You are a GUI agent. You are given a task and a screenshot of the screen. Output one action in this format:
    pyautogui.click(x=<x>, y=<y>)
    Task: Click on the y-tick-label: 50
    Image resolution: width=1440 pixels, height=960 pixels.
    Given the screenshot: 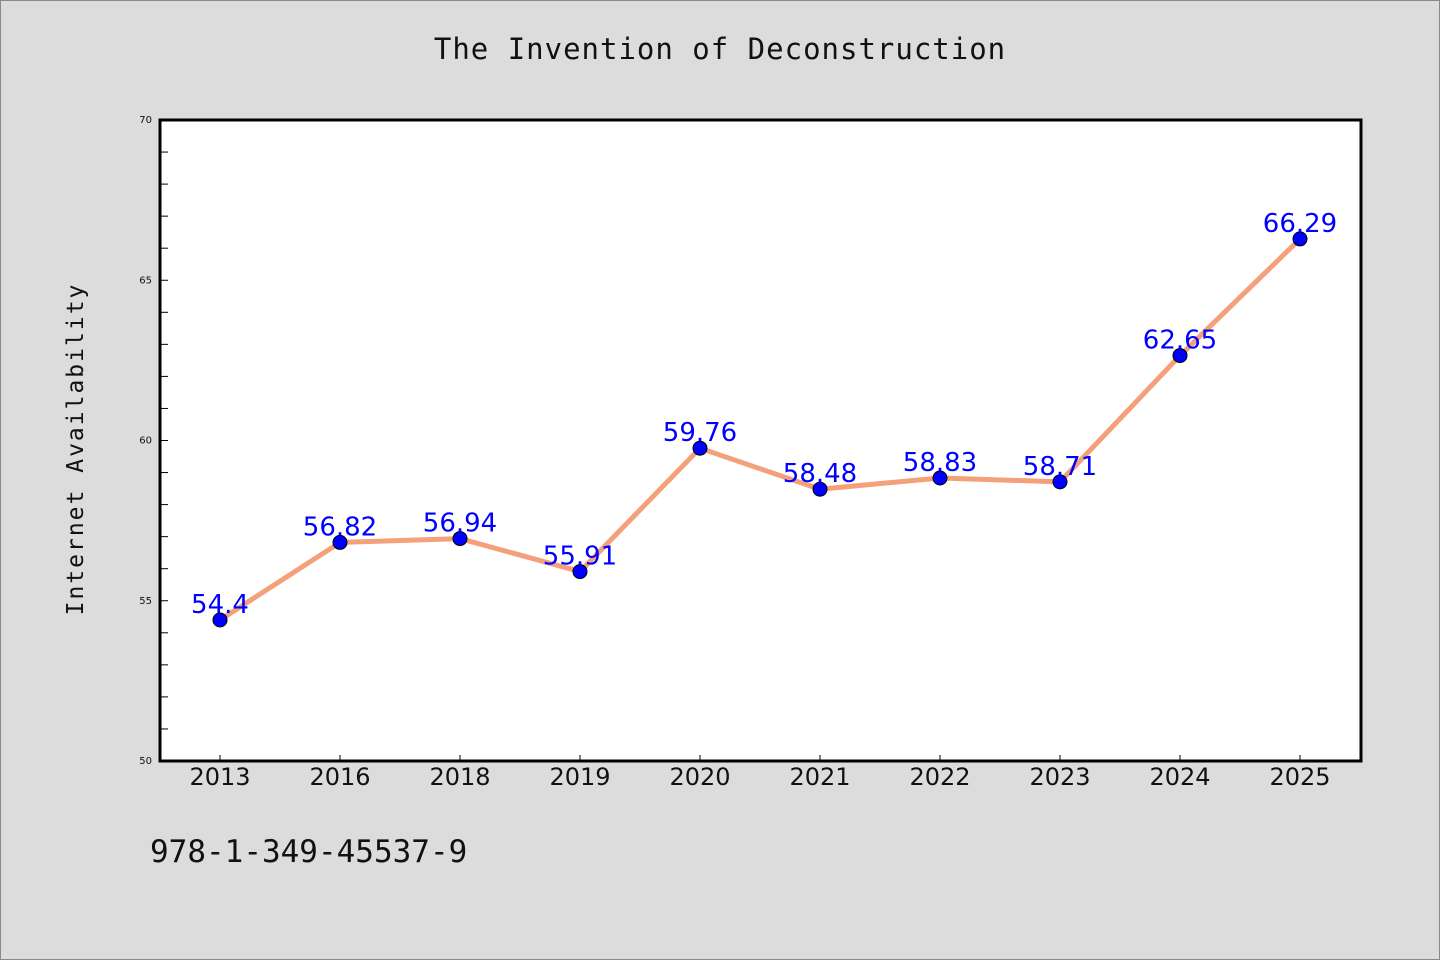 What is the action you would take?
    pyautogui.click(x=145, y=761)
    